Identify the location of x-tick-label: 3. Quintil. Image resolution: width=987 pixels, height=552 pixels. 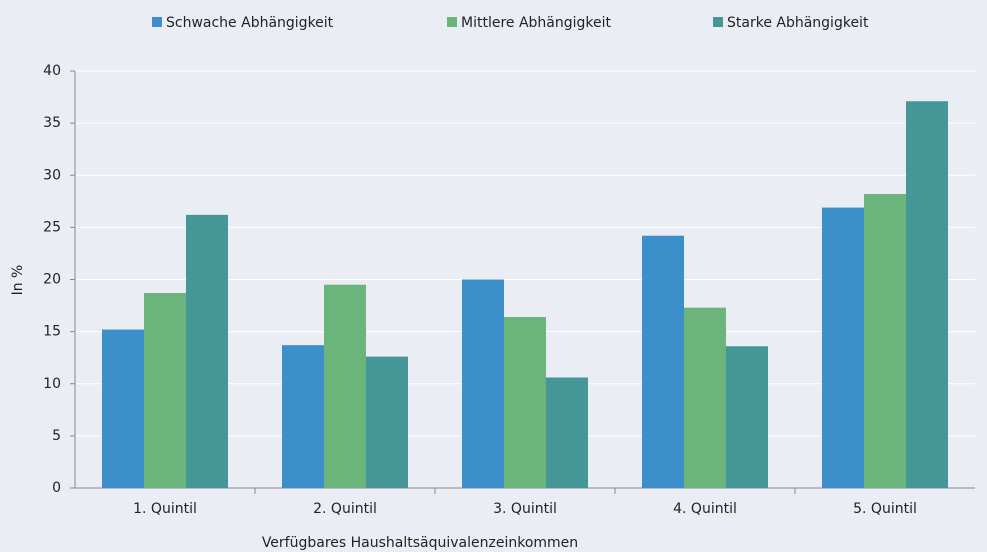
(525, 509).